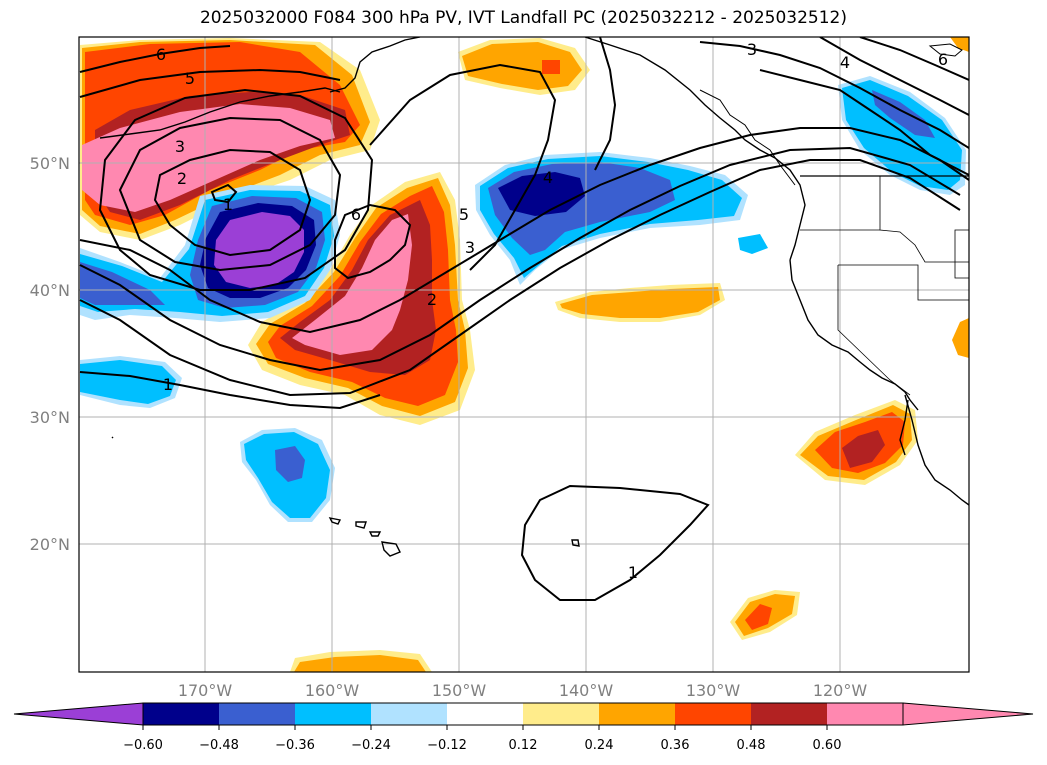  Describe the element at coordinates (205, 690) in the screenshot. I see `lon-label: 170°W` at that location.